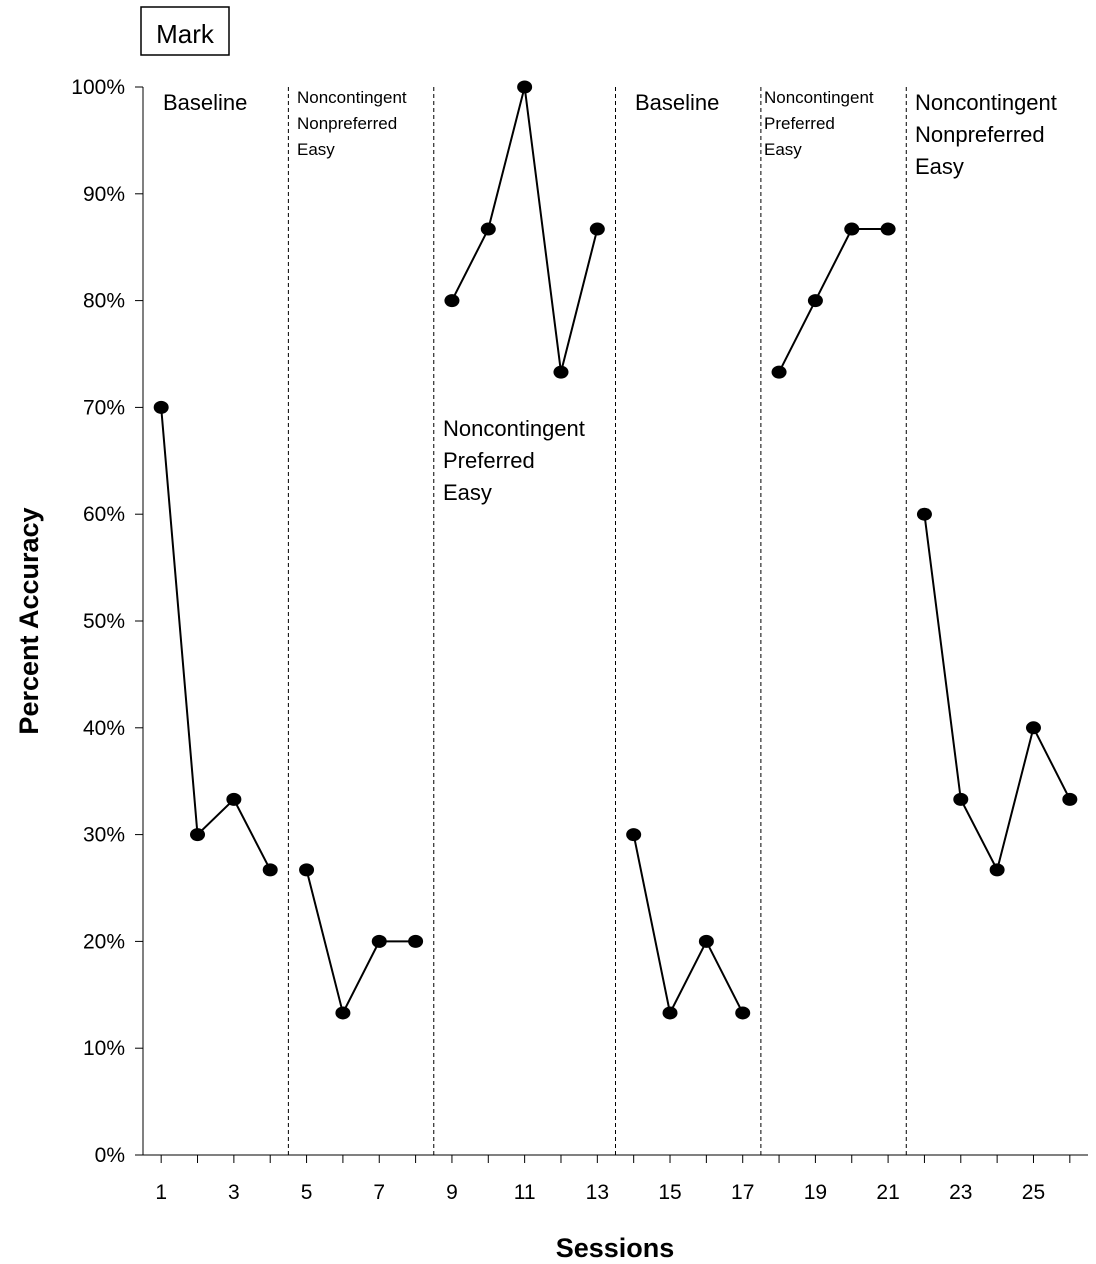 The width and height of the screenshot is (1096, 1264). Describe the element at coordinates (887, 1192) in the screenshot. I see `x-tick-label: 21` at that location.